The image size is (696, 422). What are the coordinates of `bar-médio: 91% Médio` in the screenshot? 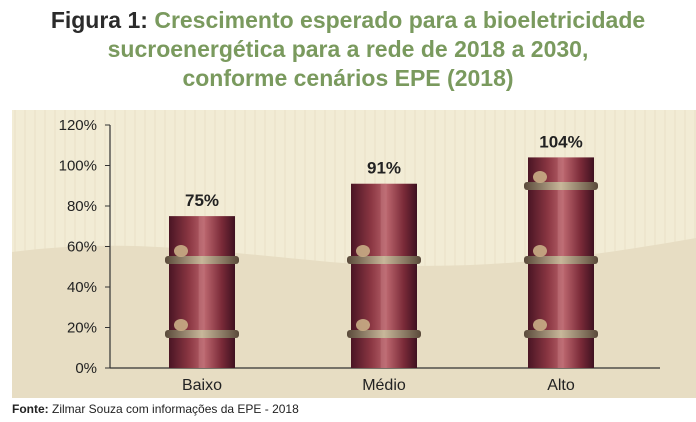 It's located at (384, 276).